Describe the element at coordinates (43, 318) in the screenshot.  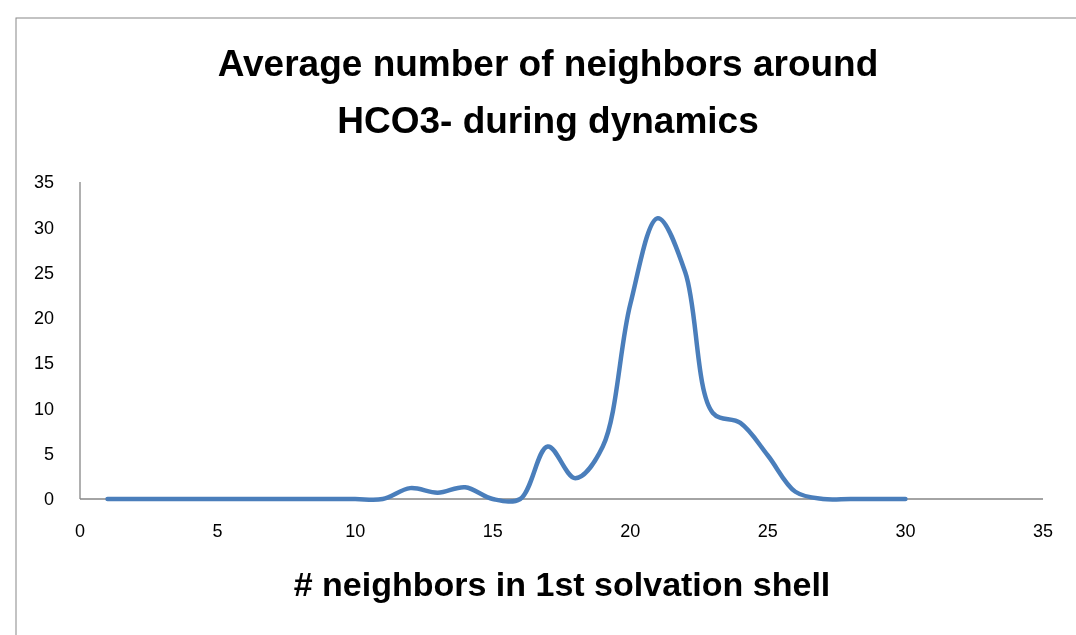
I see `y-tick-label: 20` at that location.